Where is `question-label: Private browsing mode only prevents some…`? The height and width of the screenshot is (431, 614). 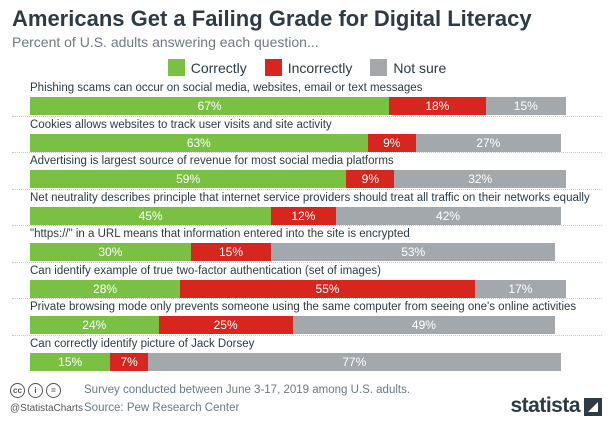
question-label: Private browsing mode only prevents some… is located at coordinates (303, 307).